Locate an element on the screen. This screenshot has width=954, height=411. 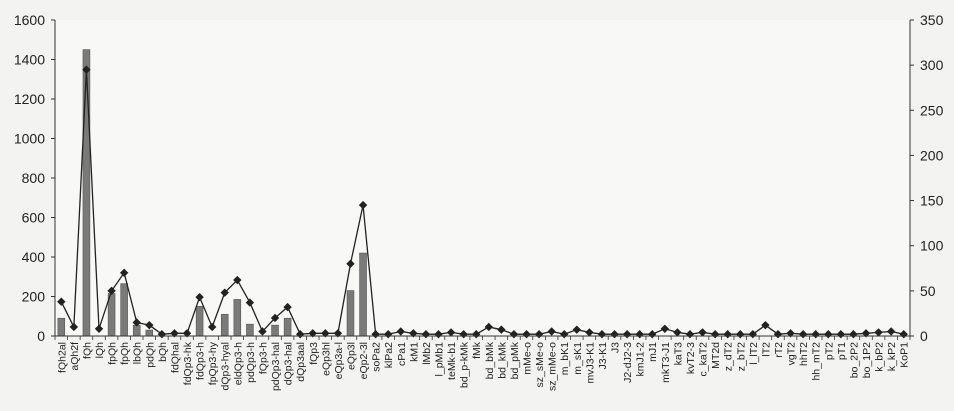
x-tick-label: sz_sMe-o is located at coordinates (540, 365).